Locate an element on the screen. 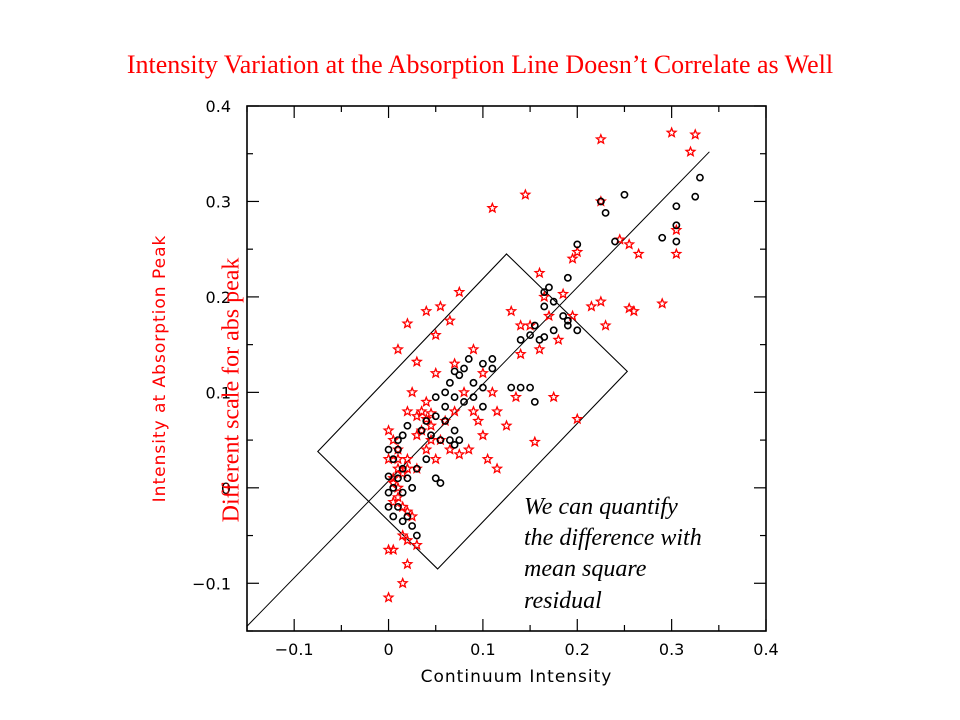  annotation-line: We can quantify is located at coordinates (601, 507).